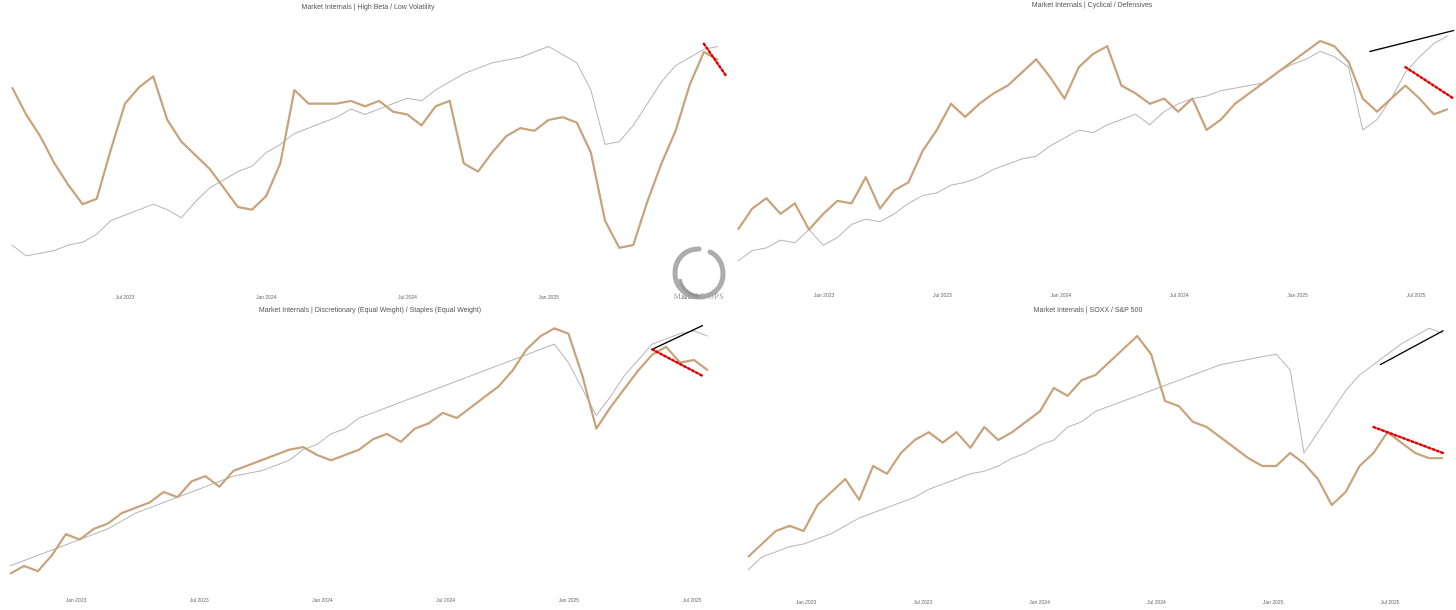 The image size is (1456, 610). Describe the element at coordinates (699, 296) in the screenshot. I see `logo-wordmark: MACRO OPS` at that location.